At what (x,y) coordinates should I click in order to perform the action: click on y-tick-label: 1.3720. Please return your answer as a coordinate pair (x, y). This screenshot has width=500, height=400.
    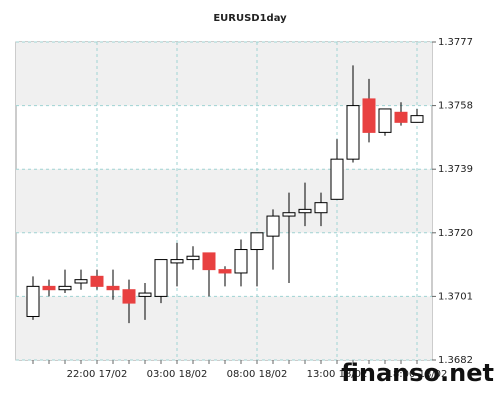
    Looking at the image, I should click on (455, 233).